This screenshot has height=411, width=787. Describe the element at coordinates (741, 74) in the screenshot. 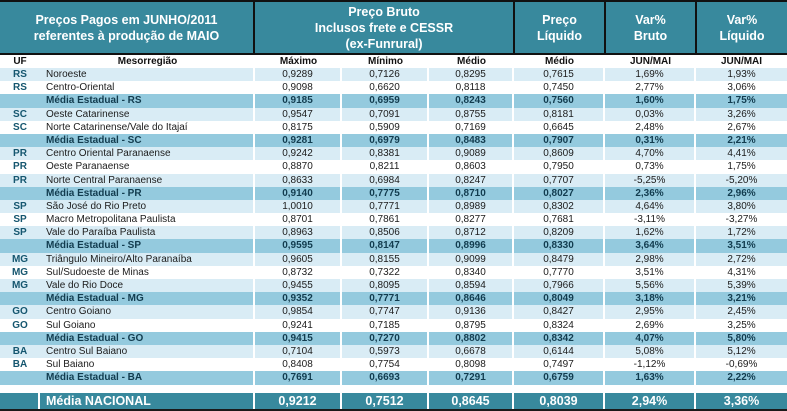

I see `cell-var-liquido: 1,93%` at that location.